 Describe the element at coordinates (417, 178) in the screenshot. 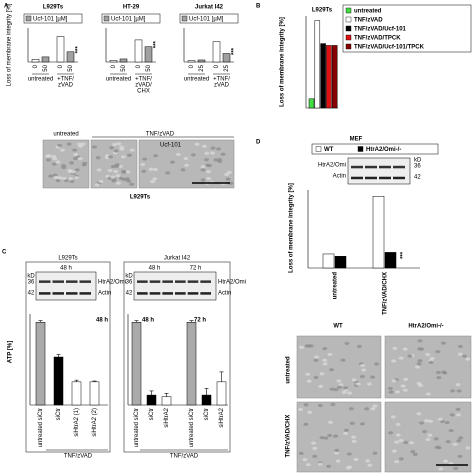

I see `blot-marker: 42` at that location.